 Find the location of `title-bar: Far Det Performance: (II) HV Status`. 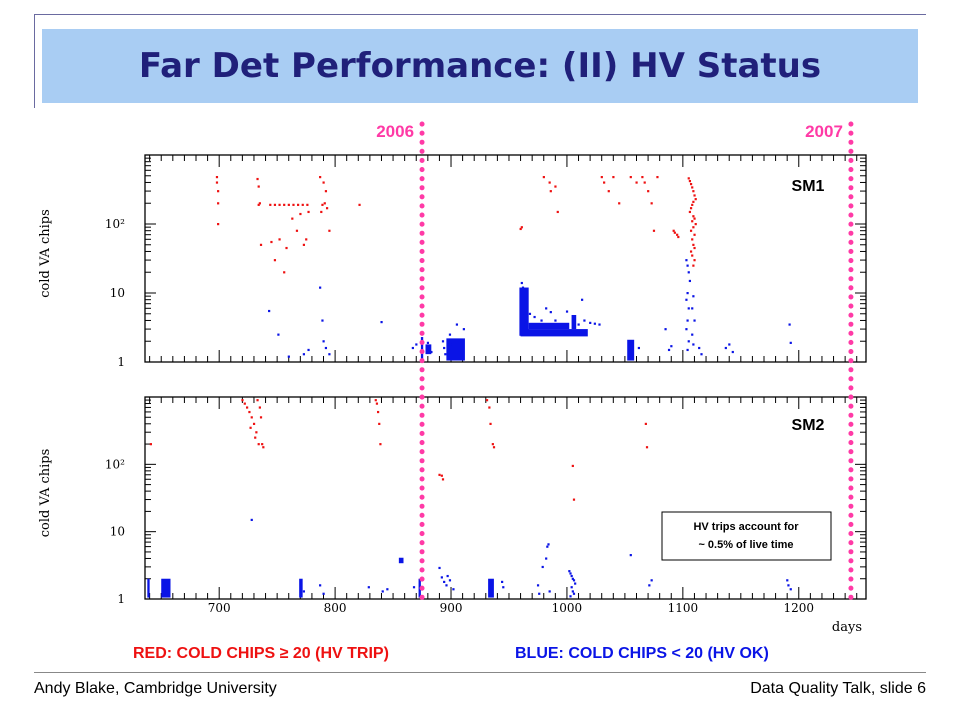

title-bar: Far Det Performance: (II) HV Status is located at coordinates (480, 66).